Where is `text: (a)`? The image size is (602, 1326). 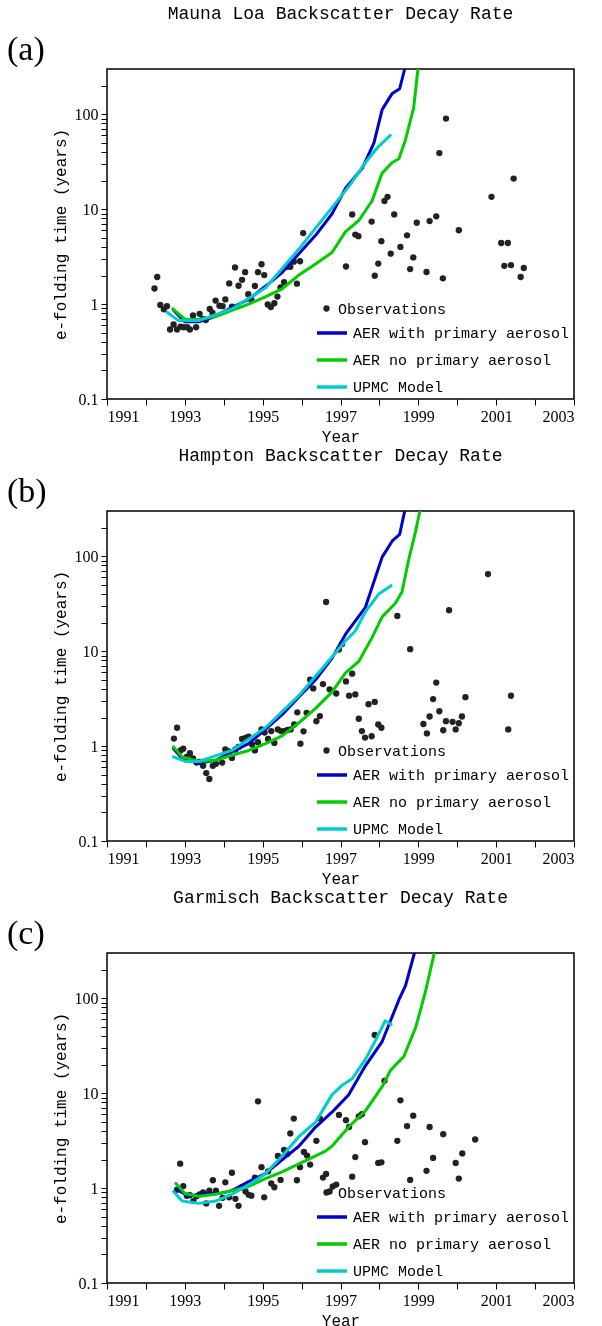 text: (a) is located at coordinates (26, 49).